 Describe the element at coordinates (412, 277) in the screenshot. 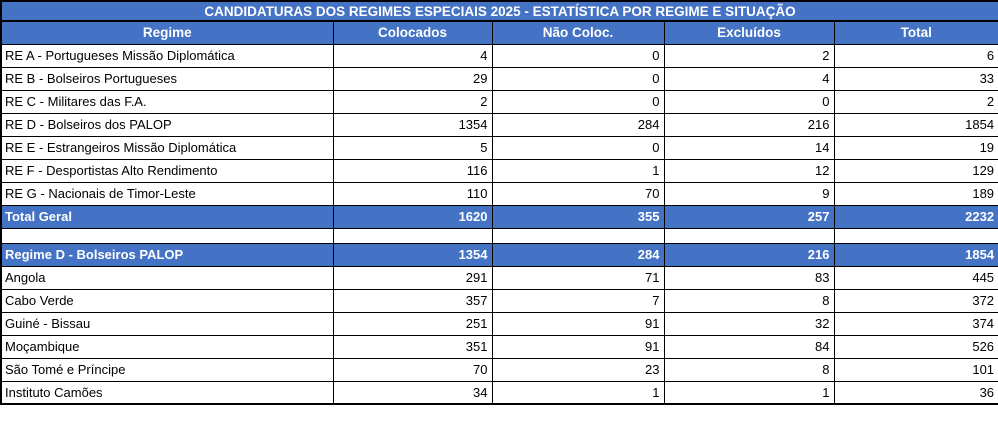

I see `value-cell: 291` at that location.